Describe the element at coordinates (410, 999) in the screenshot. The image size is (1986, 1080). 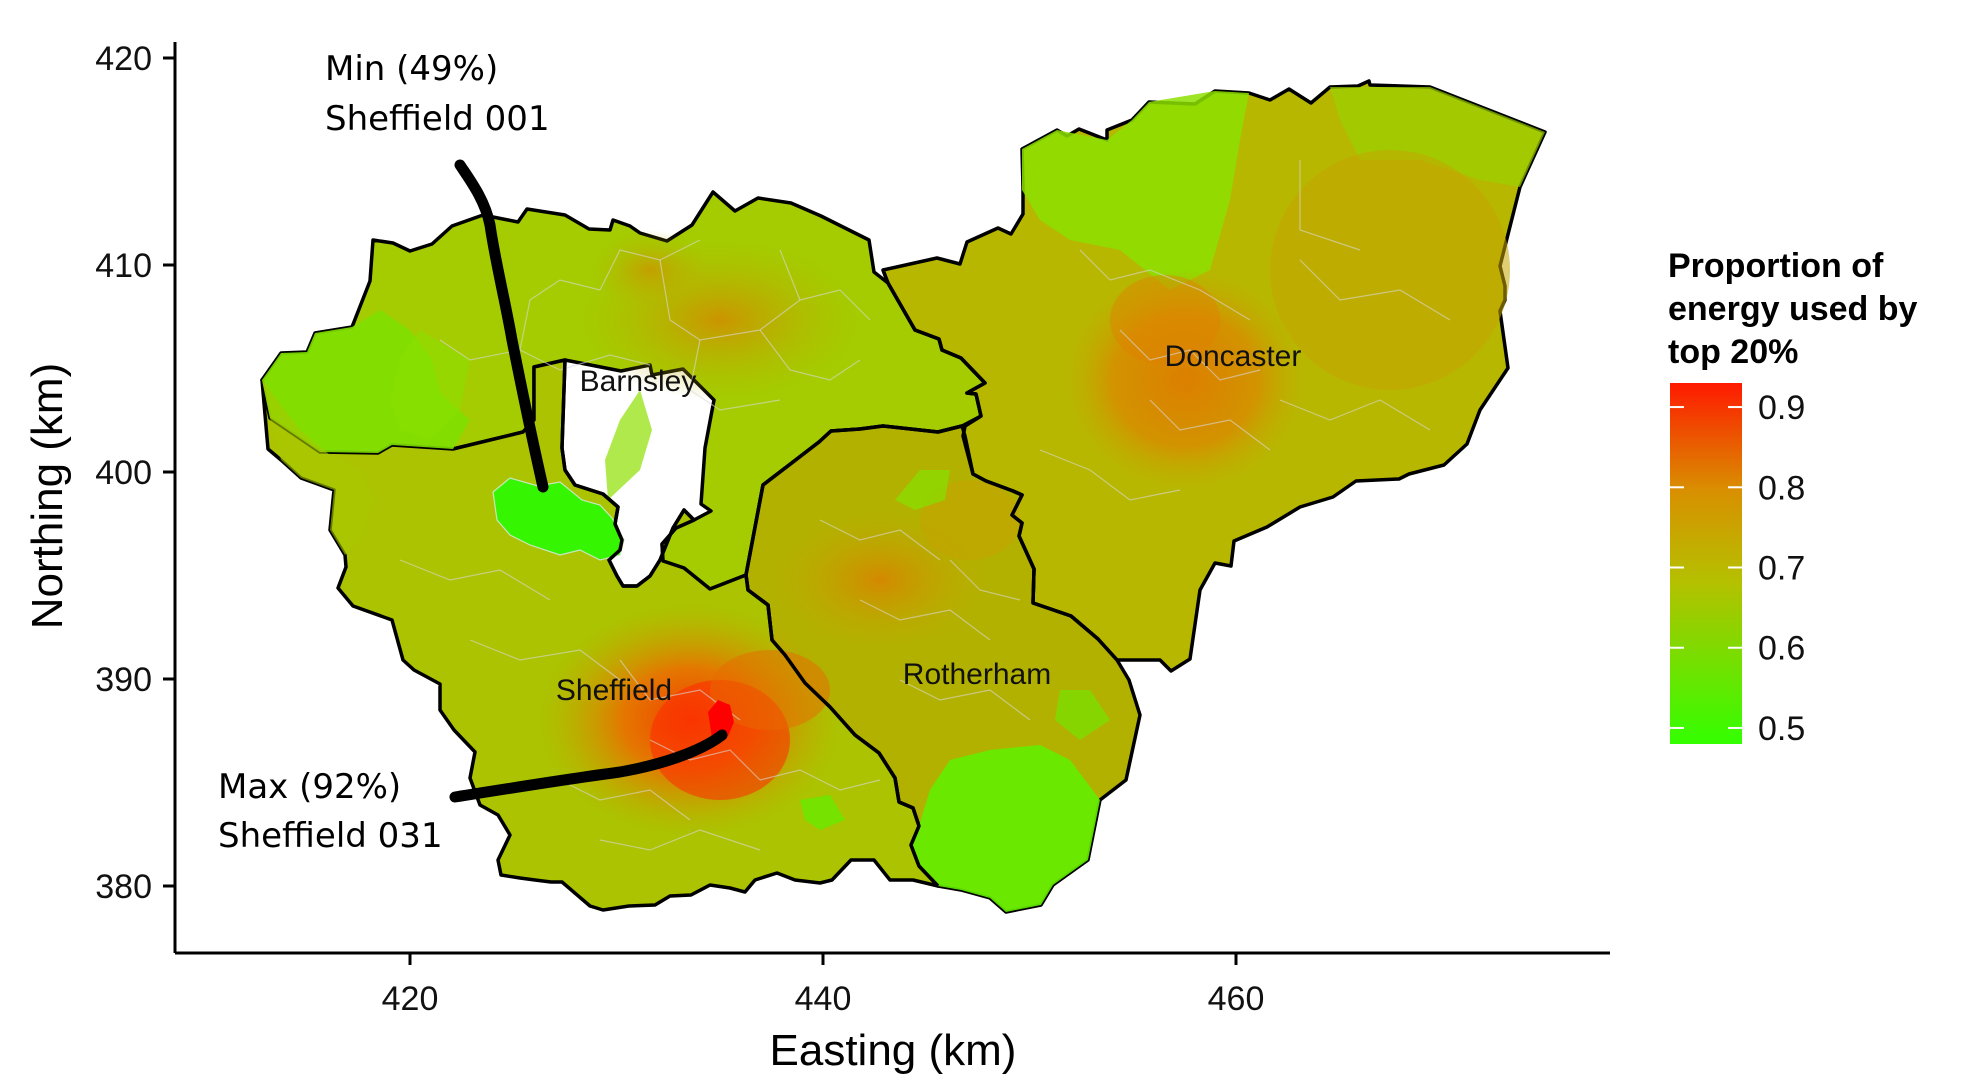
I see `x-tick-label: 420` at that location.